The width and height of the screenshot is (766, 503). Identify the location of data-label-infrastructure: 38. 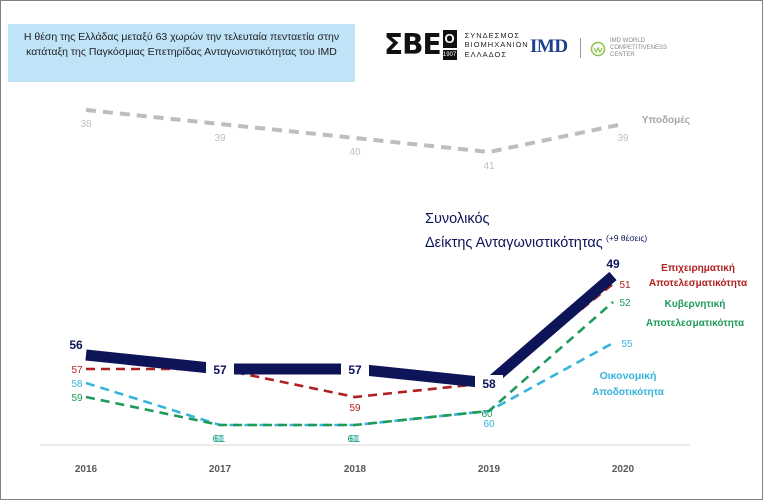
(86, 124).